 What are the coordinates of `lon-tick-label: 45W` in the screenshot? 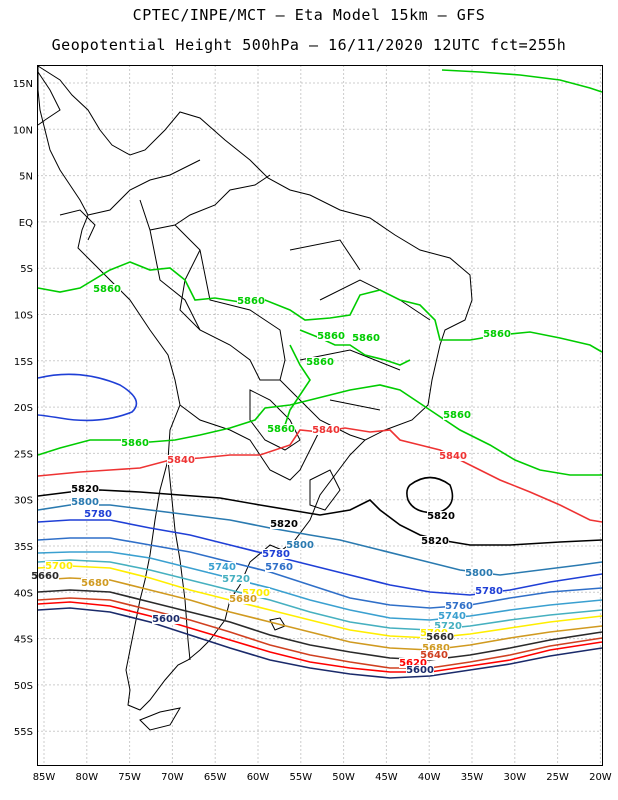 It's located at (386, 777).